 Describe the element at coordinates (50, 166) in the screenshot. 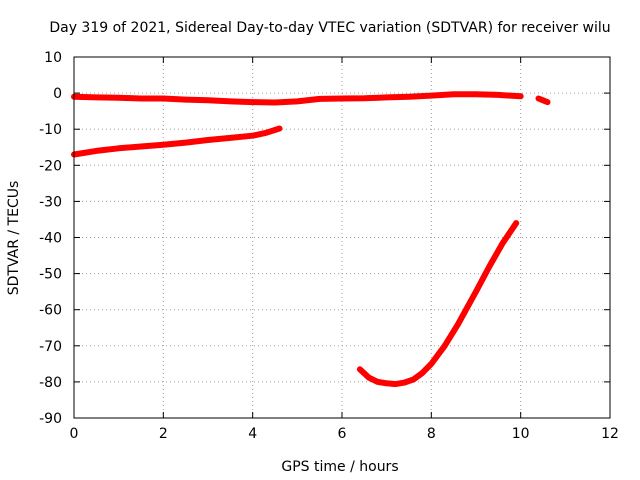

I see `y-tick-label: -20` at that location.